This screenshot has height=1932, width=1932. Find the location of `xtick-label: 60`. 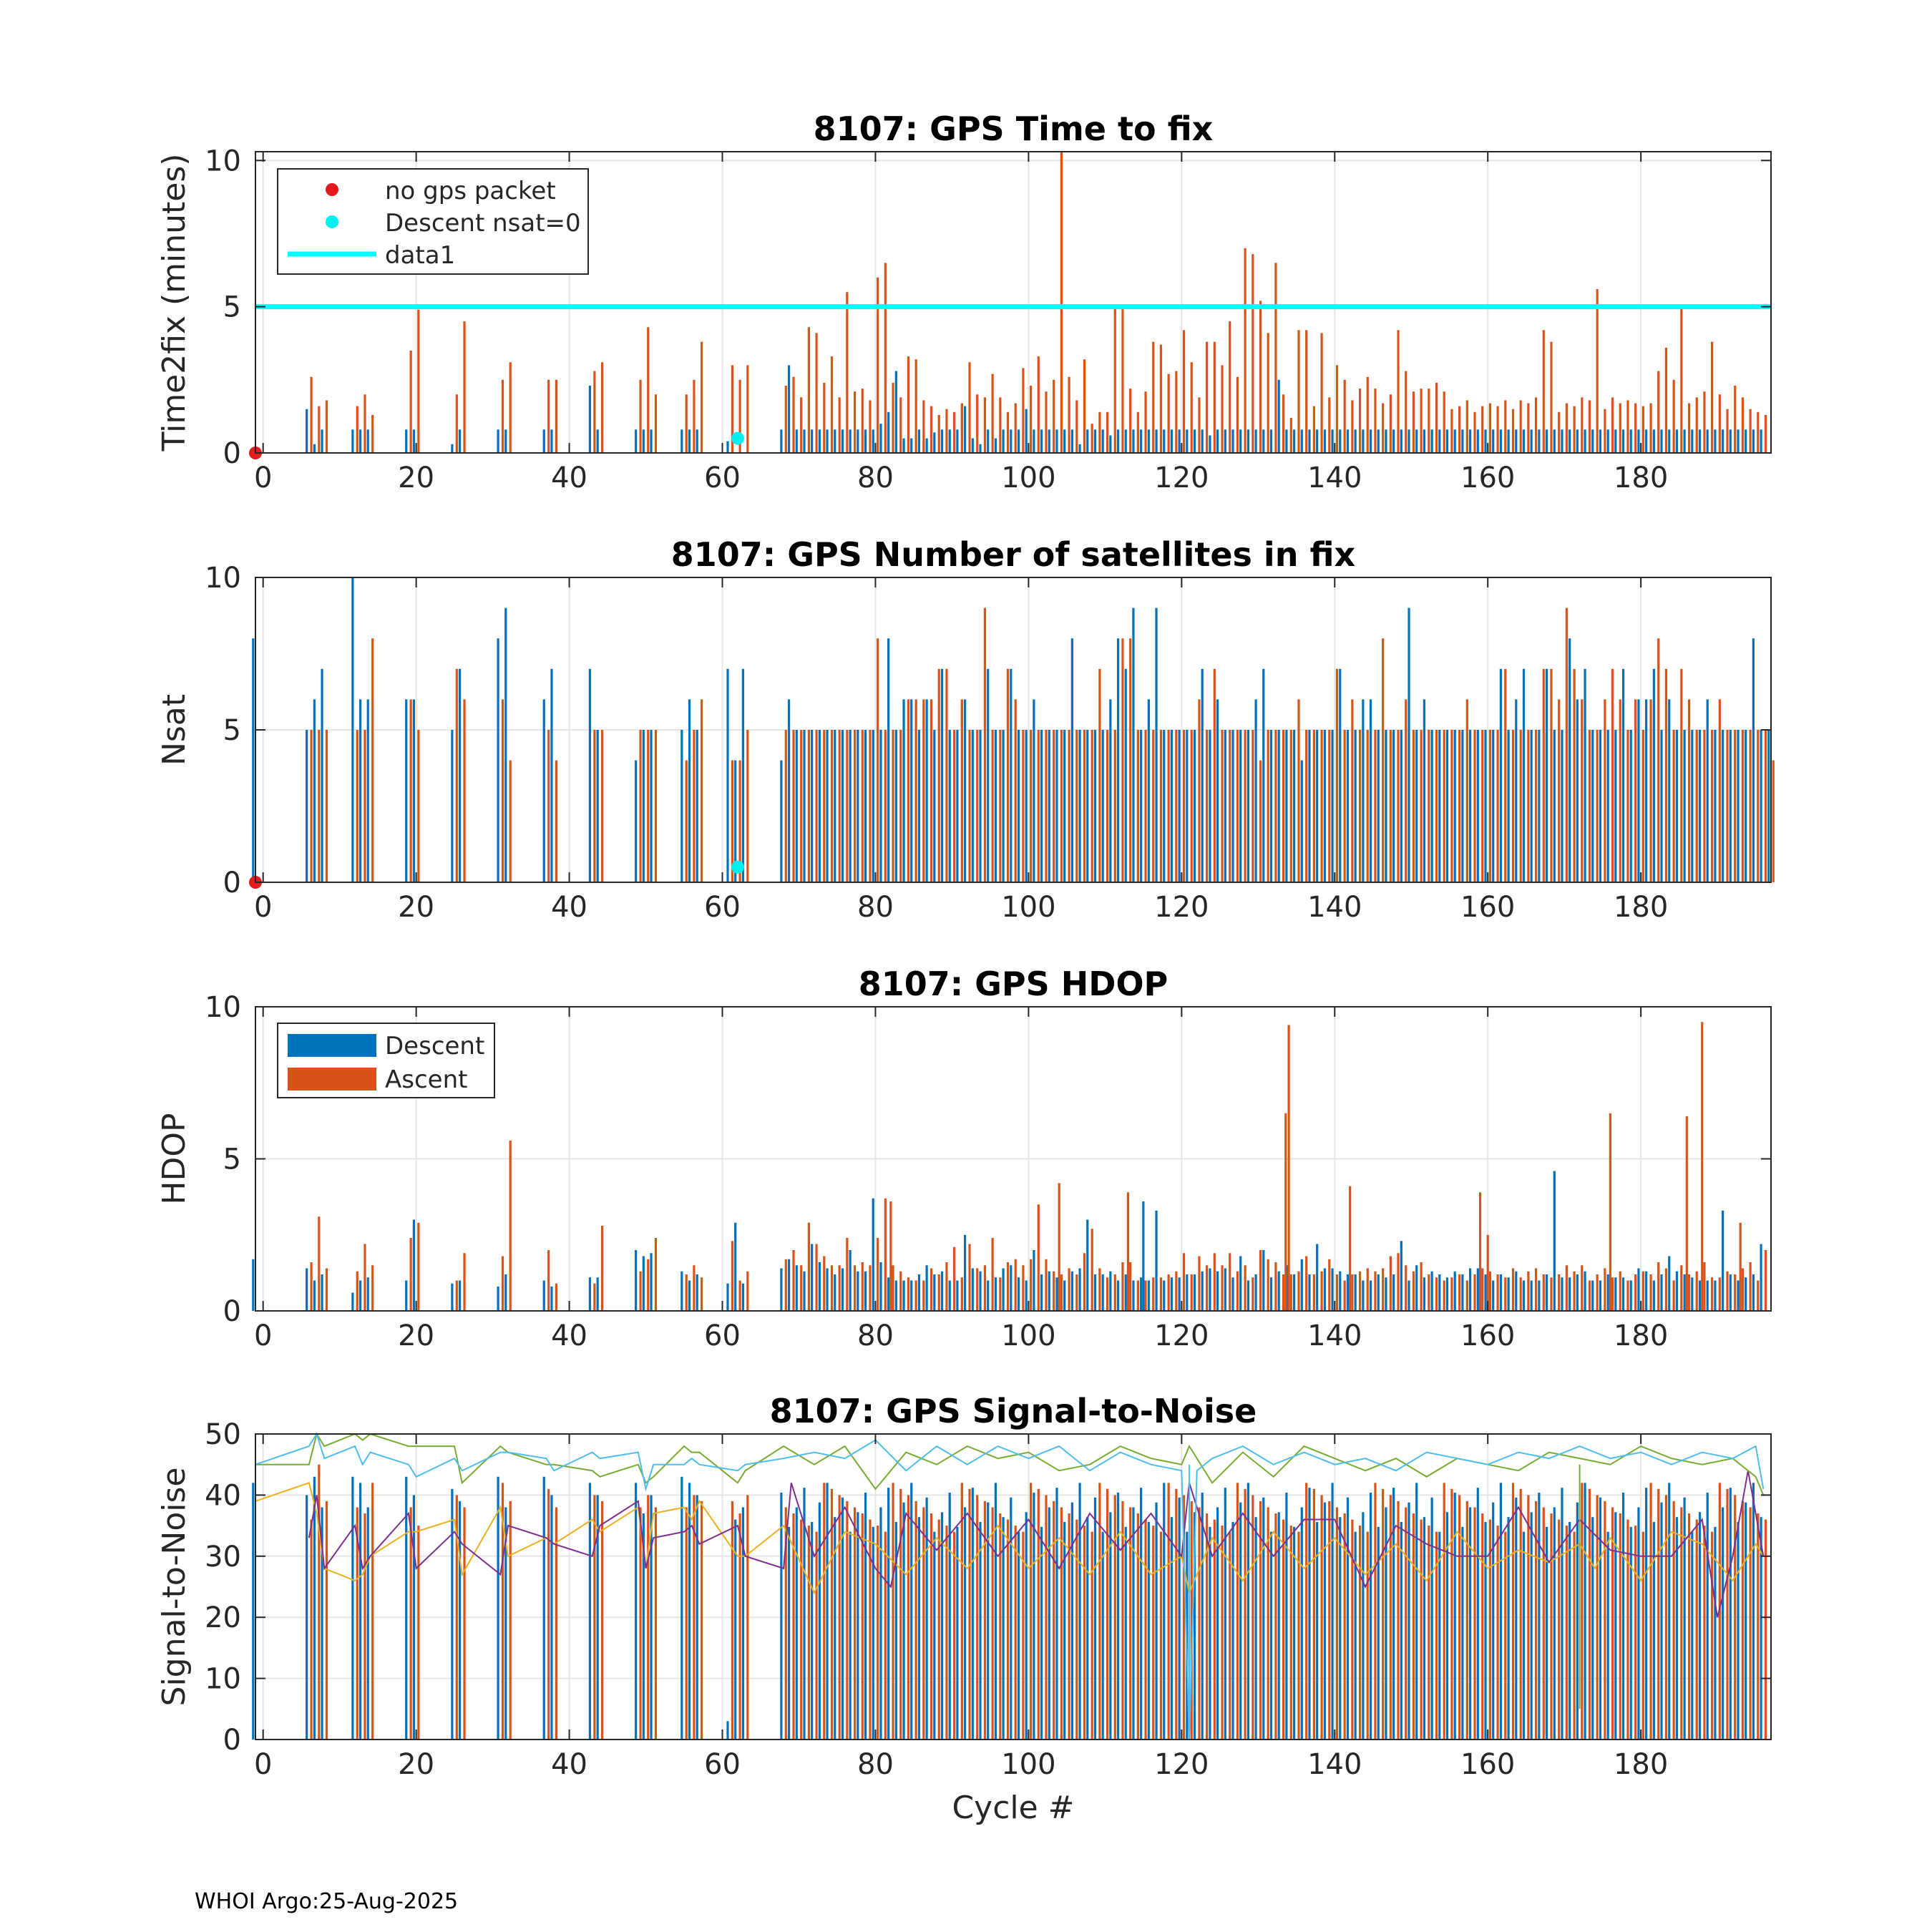

xtick-label: 60 is located at coordinates (722, 1764).